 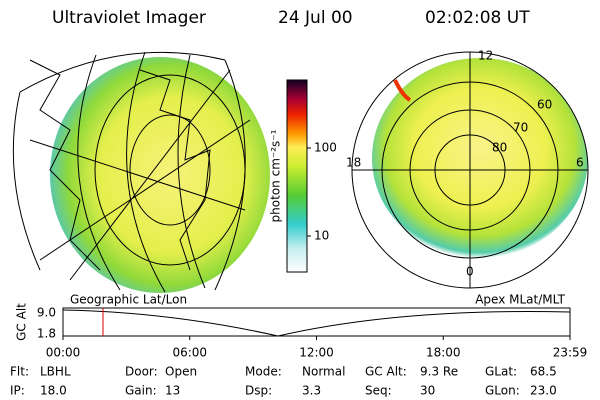 I want to click on altitude-curve, so click(x=316, y=323).